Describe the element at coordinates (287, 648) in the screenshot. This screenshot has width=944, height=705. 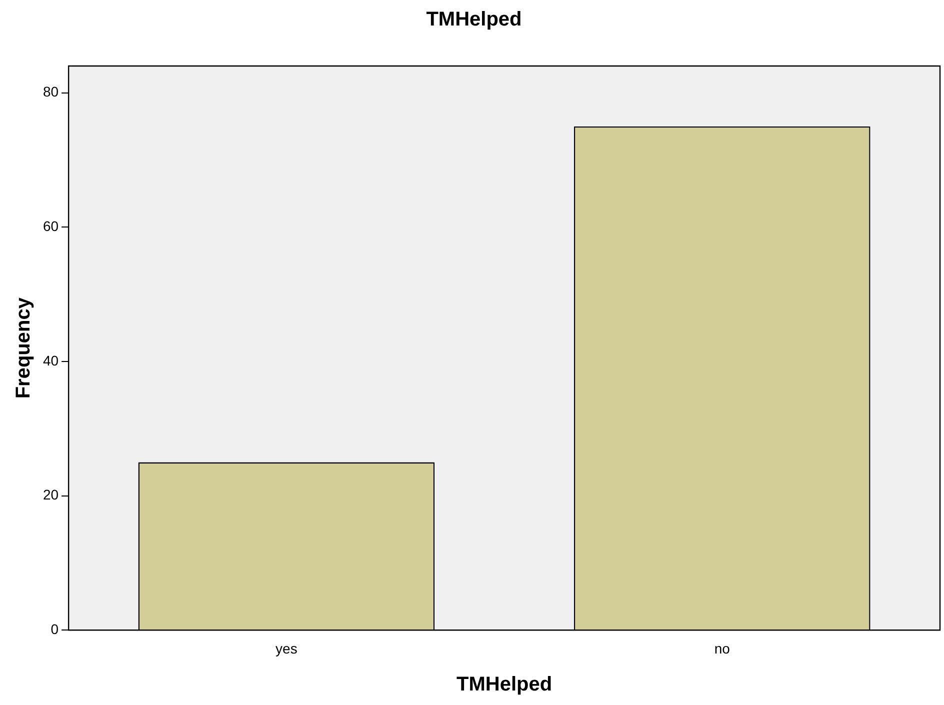
I see `x-tick-label: yes` at that location.